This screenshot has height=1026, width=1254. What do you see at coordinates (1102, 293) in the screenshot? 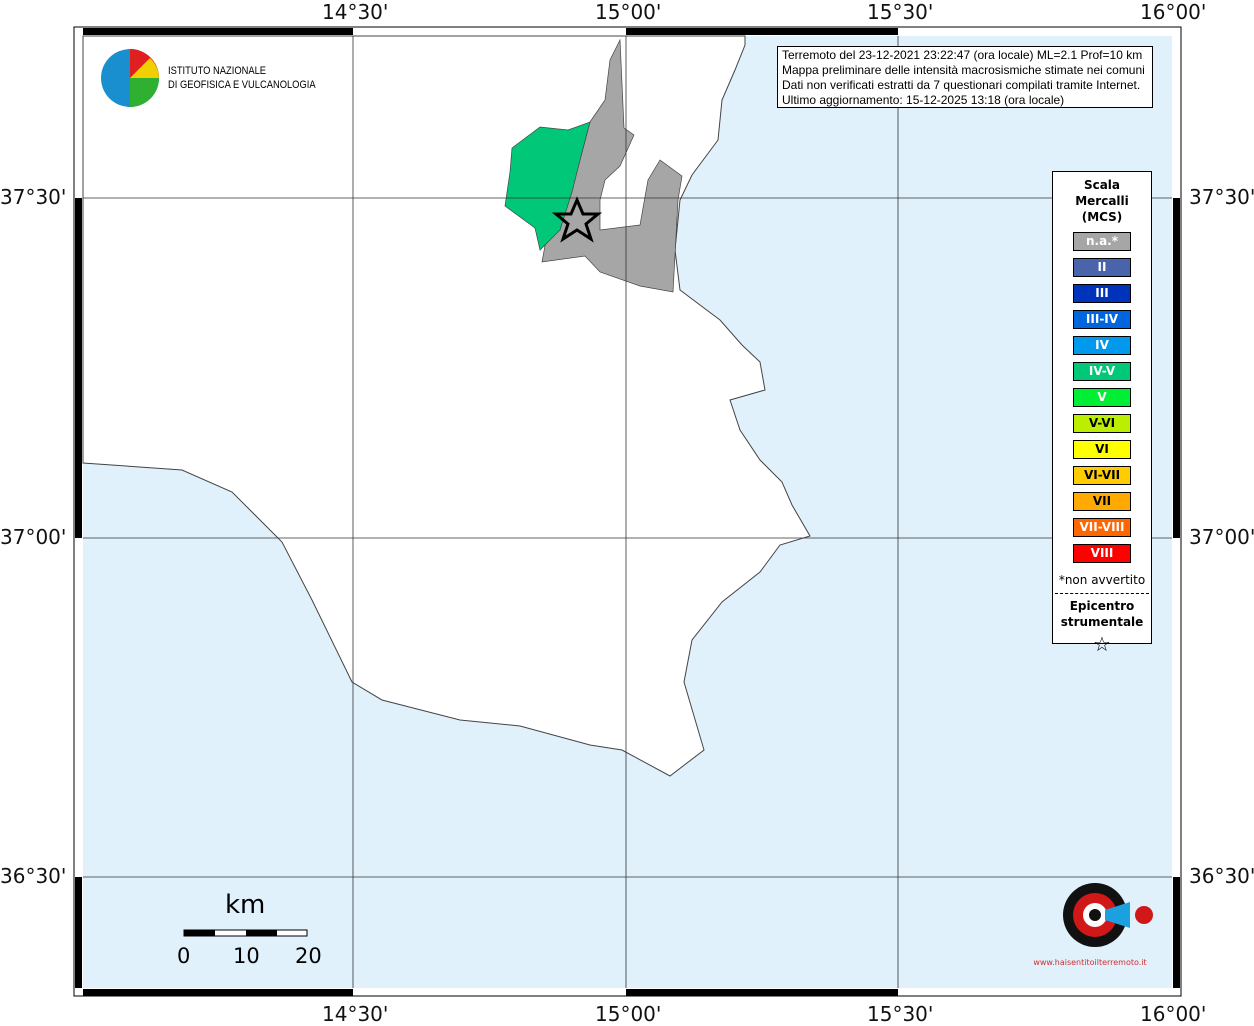
I see `legend-swatch: III` at bounding box center [1102, 293].